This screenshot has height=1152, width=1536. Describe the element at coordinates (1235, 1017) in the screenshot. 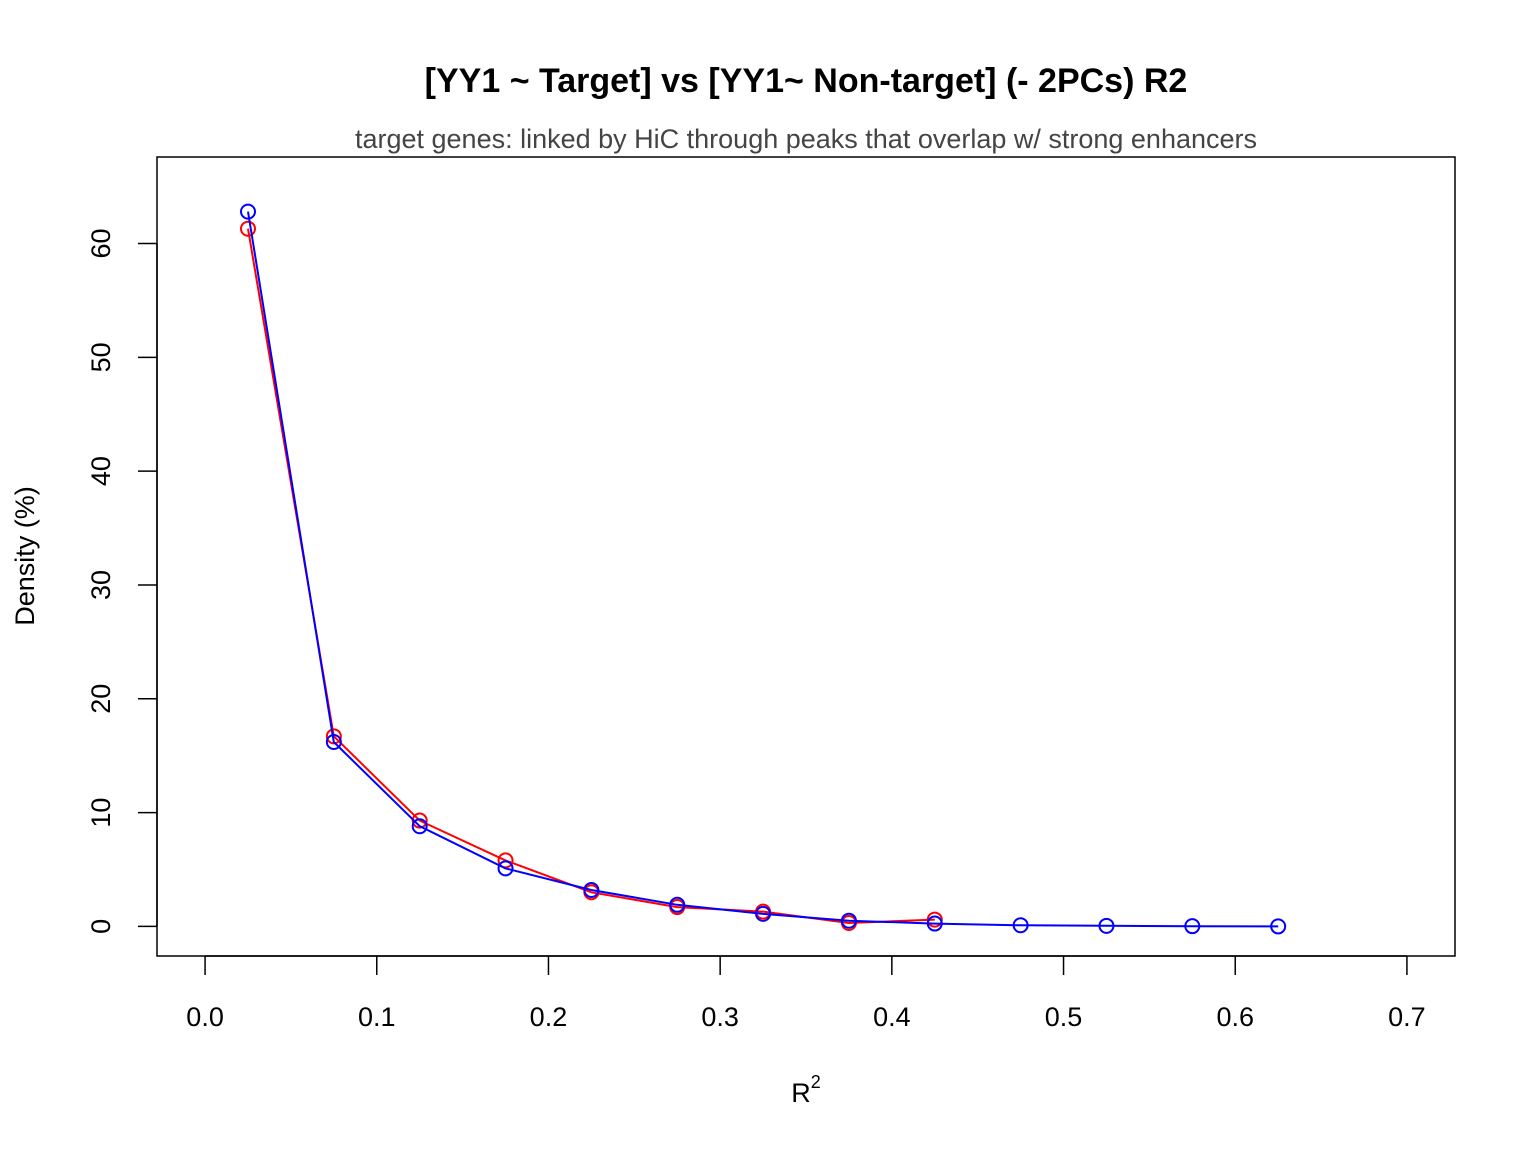

I see `x-tick-label: 0.6` at that location.